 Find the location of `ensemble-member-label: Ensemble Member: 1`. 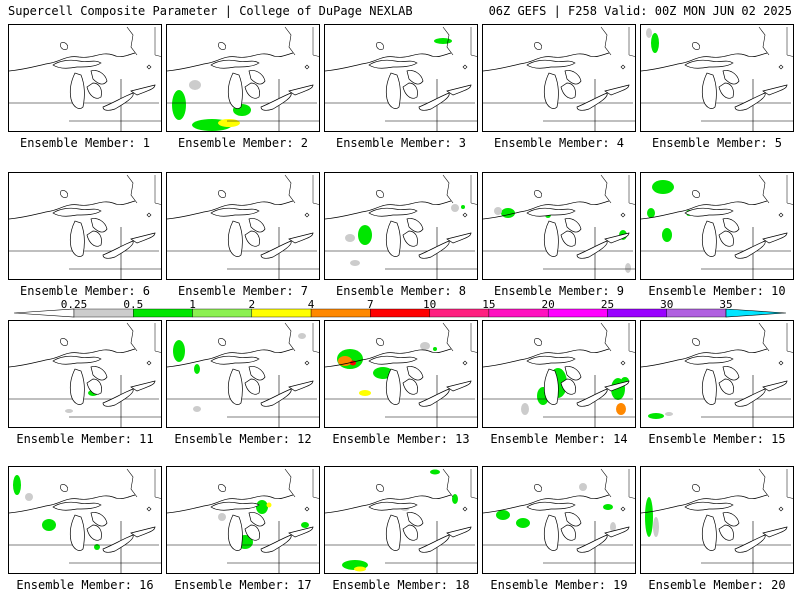

ensemble-member-label: Ensemble Member: 1 is located at coordinates (85, 143).